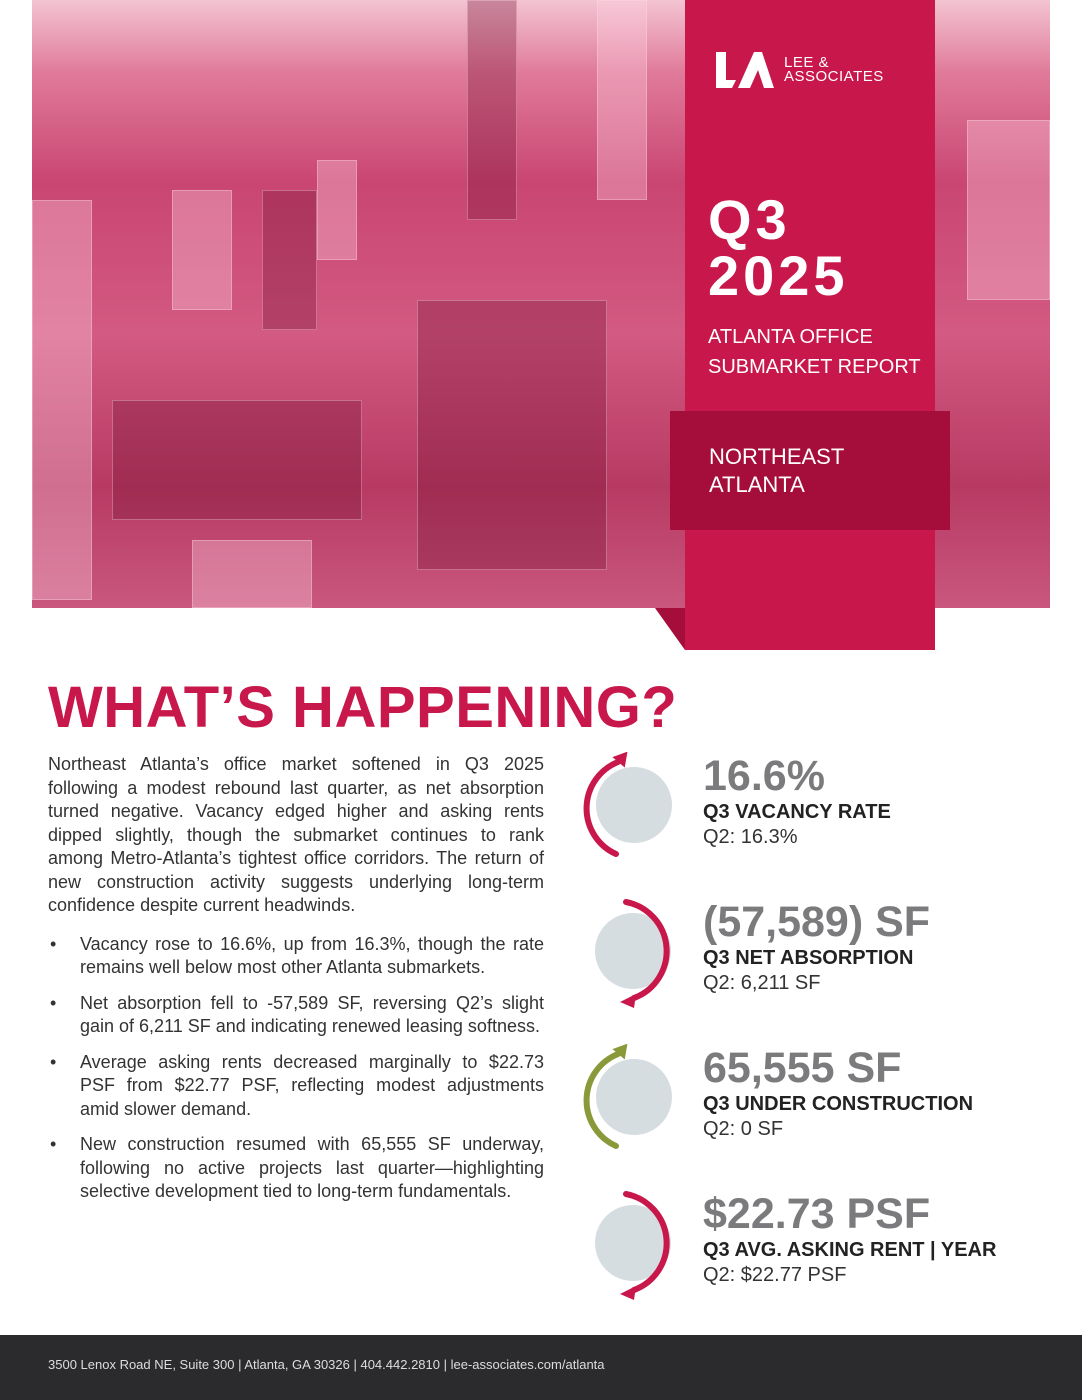  I want to click on stat-label: Q3 UNDER CONSTRUCTION, so click(838, 1104).